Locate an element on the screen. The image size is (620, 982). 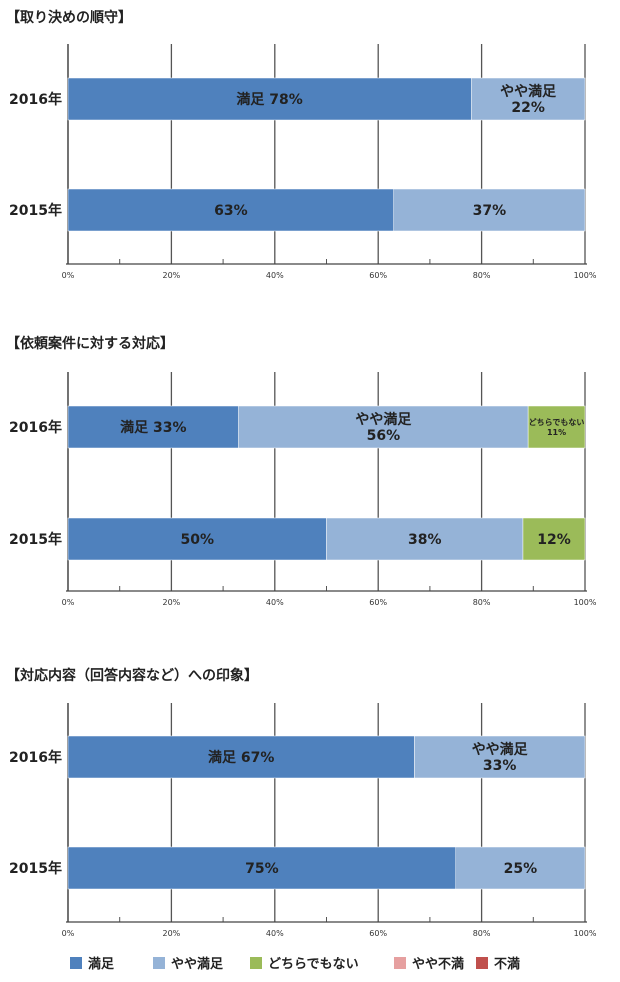
data-label: やや満足 22% is located at coordinates (528, 99).